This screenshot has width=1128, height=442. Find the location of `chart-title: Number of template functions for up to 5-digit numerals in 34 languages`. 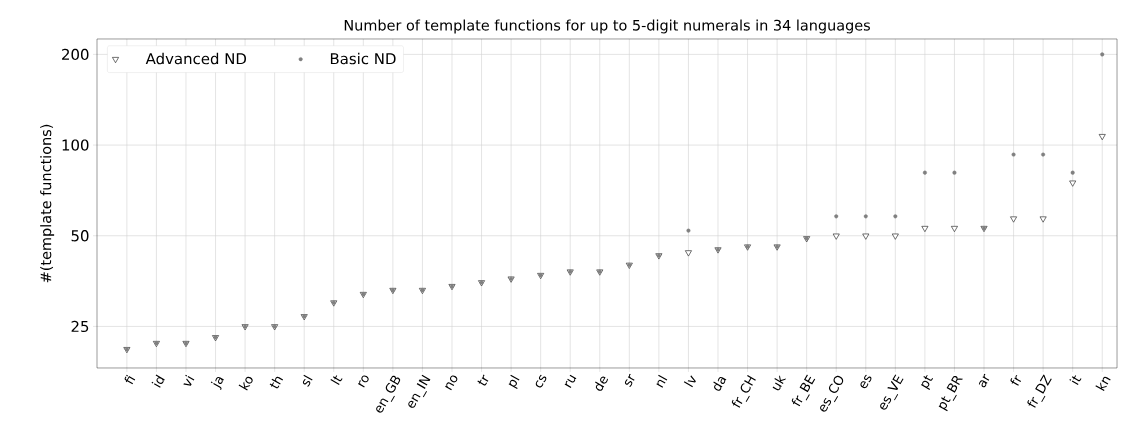

chart-title: Number of template functions for up to 5-digit numerals in 34 languages is located at coordinates (607, 26).